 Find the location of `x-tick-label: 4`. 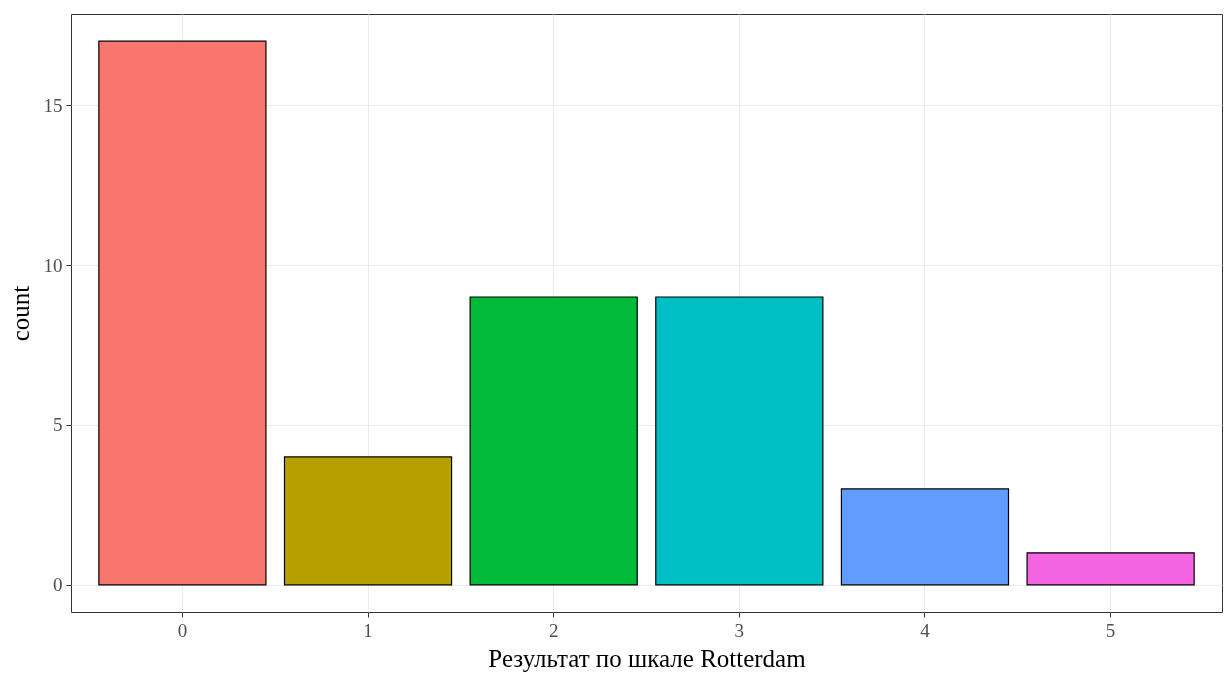

x-tick-label: 4 is located at coordinates (925, 630).